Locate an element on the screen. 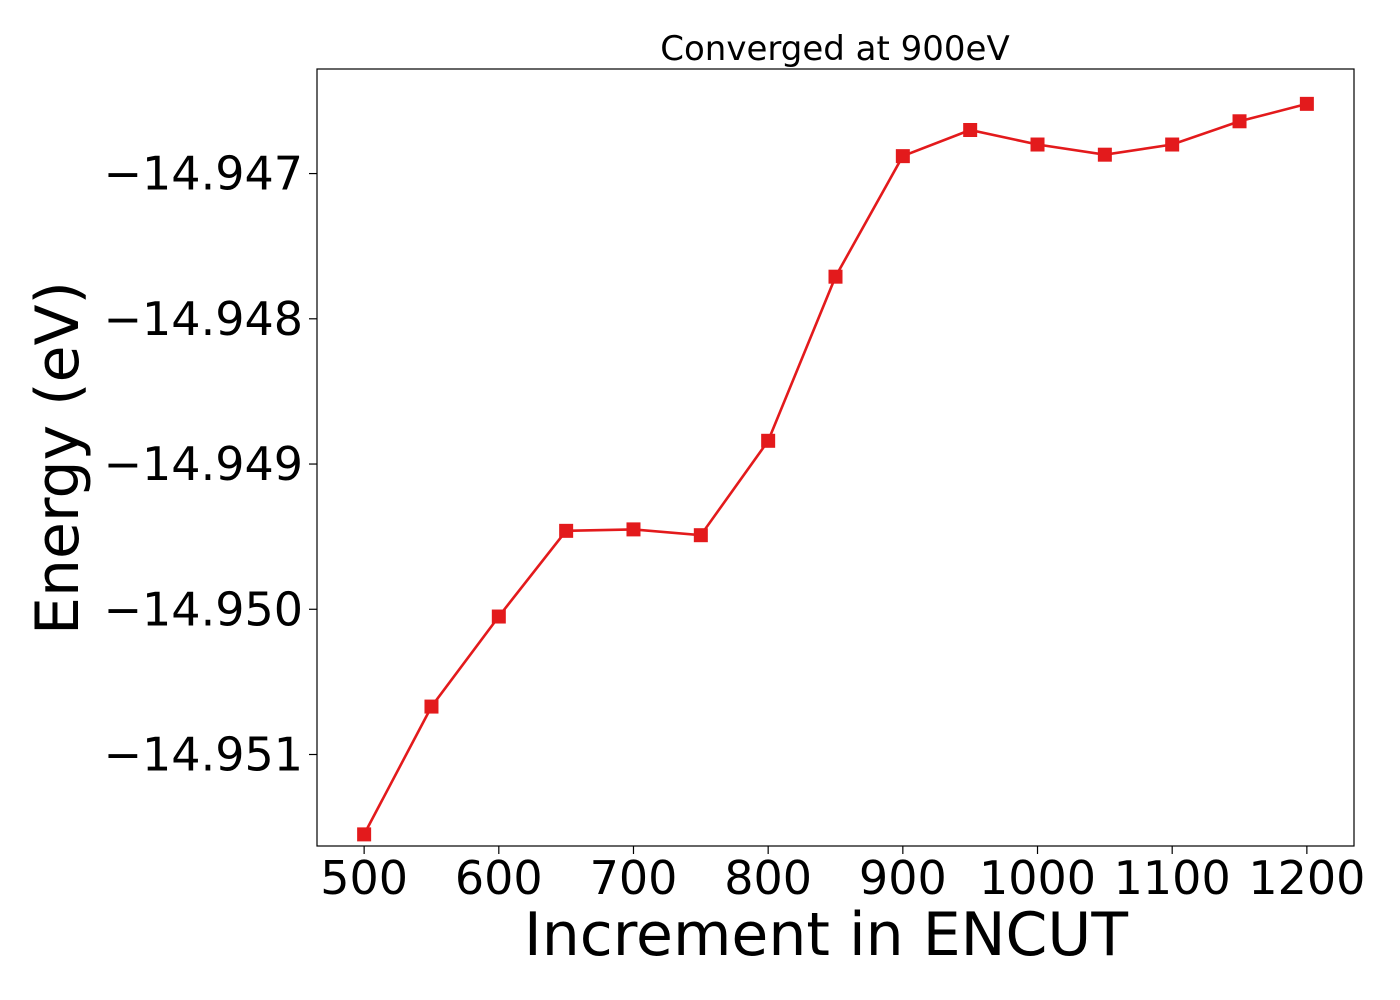 This screenshot has width=1400, height=1000. y-tick-label: −14.948 is located at coordinates (204, 319).